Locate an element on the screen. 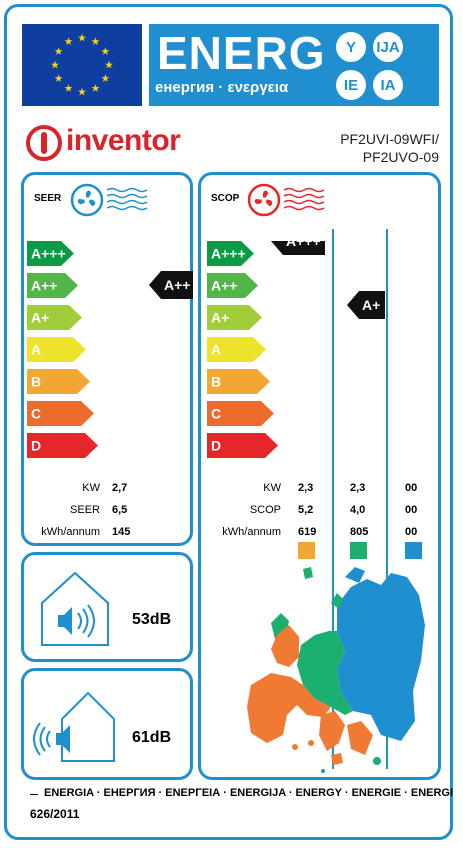 The image size is (463, 848). seer-class-label: D is located at coordinates (36, 446).